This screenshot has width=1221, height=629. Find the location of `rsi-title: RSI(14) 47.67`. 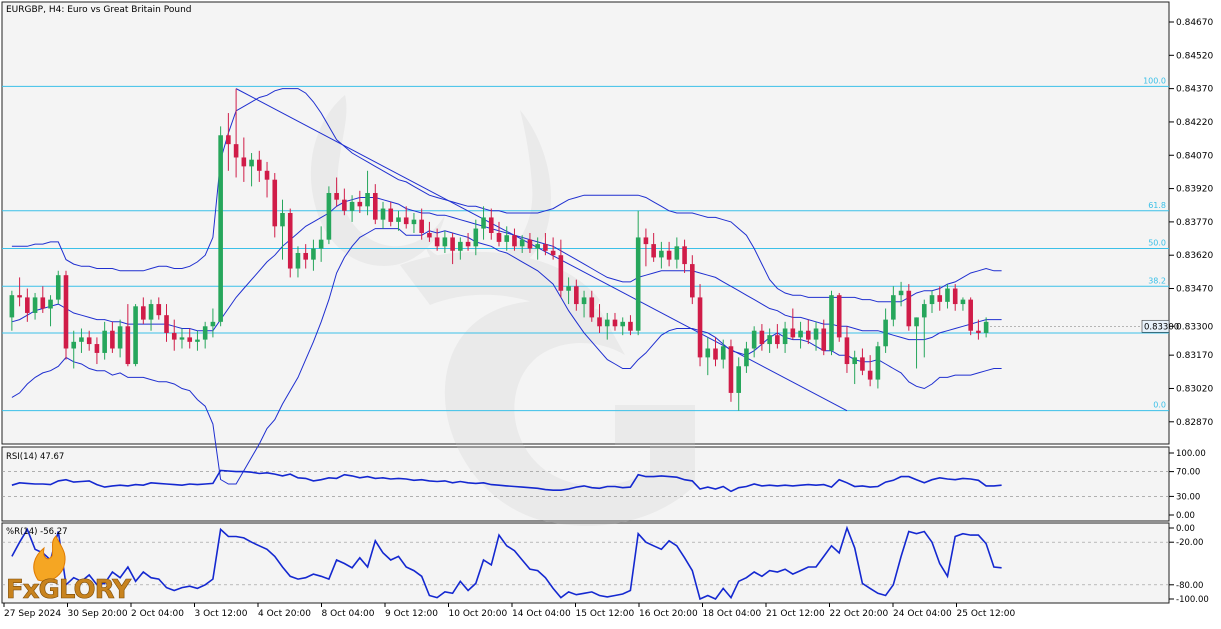

rsi-title: RSI(14) 47.67 is located at coordinates (35, 457).